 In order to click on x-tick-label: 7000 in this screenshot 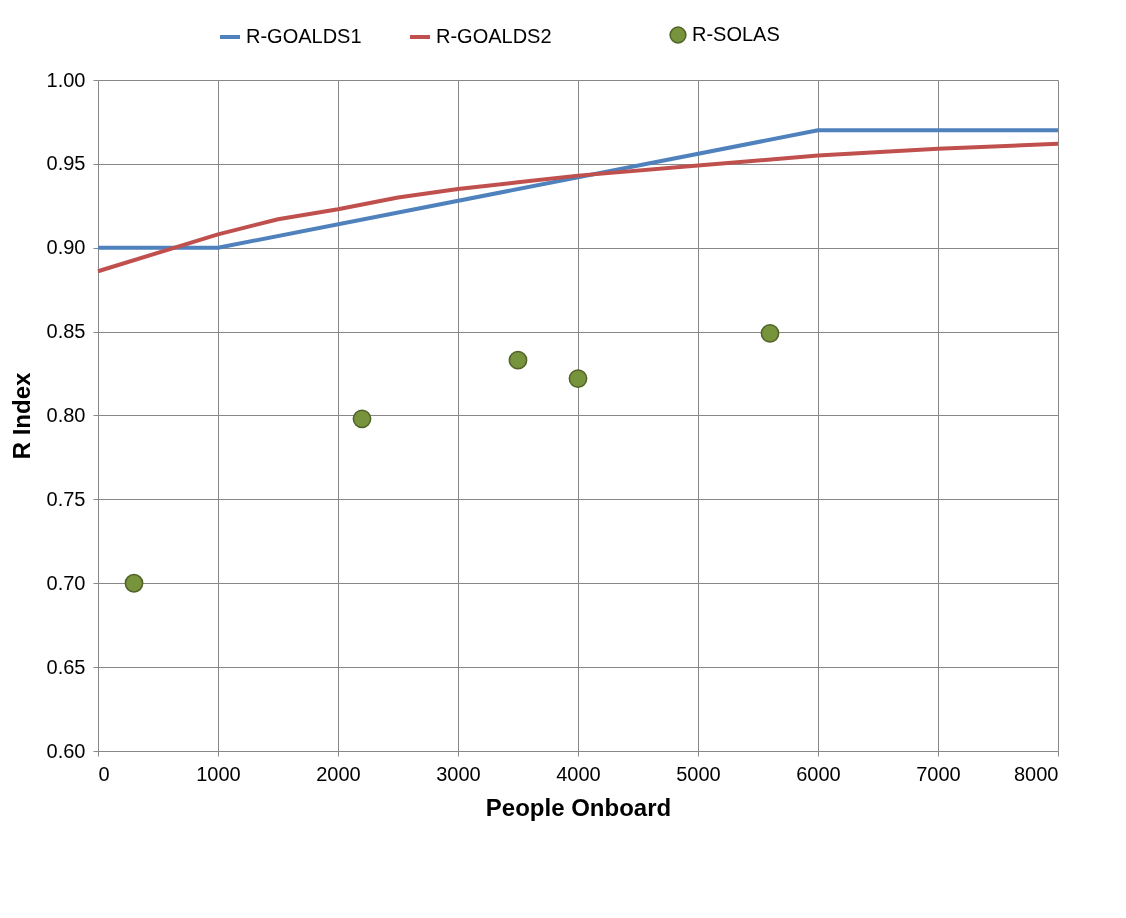, I will do `click(938, 773)`.